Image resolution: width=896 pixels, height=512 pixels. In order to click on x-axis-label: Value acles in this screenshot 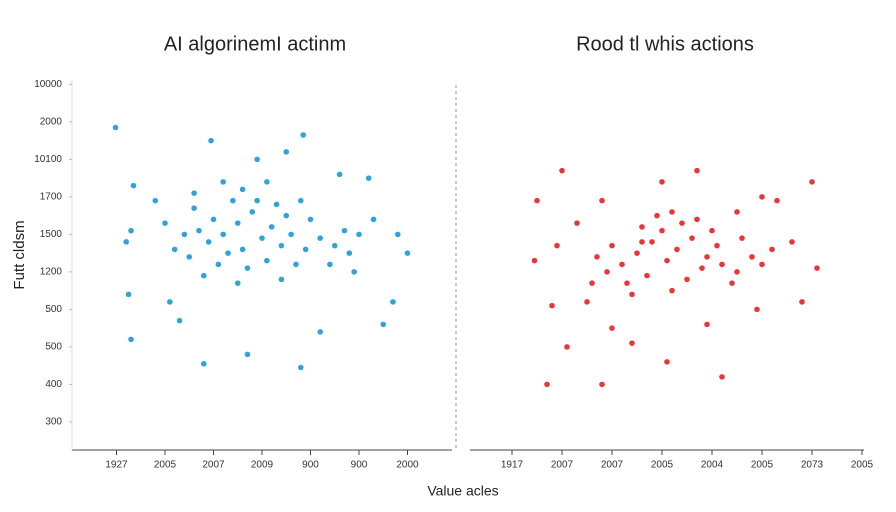, I will do `click(462, 491)`.